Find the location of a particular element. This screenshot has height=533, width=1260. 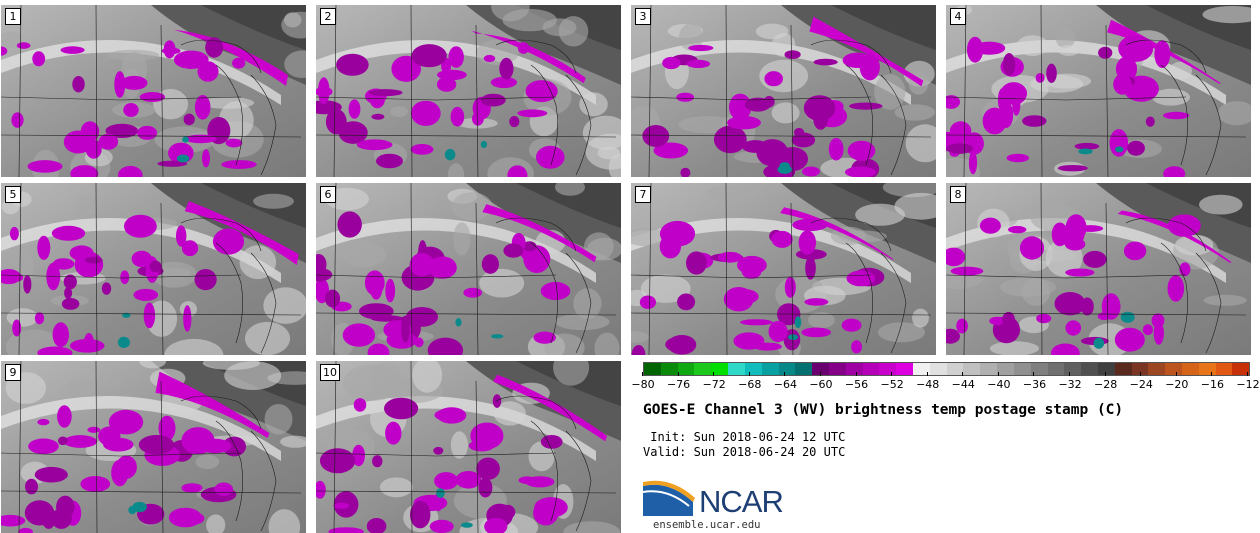

colorbar-tick: −80 is located at coordinates (643, 381).